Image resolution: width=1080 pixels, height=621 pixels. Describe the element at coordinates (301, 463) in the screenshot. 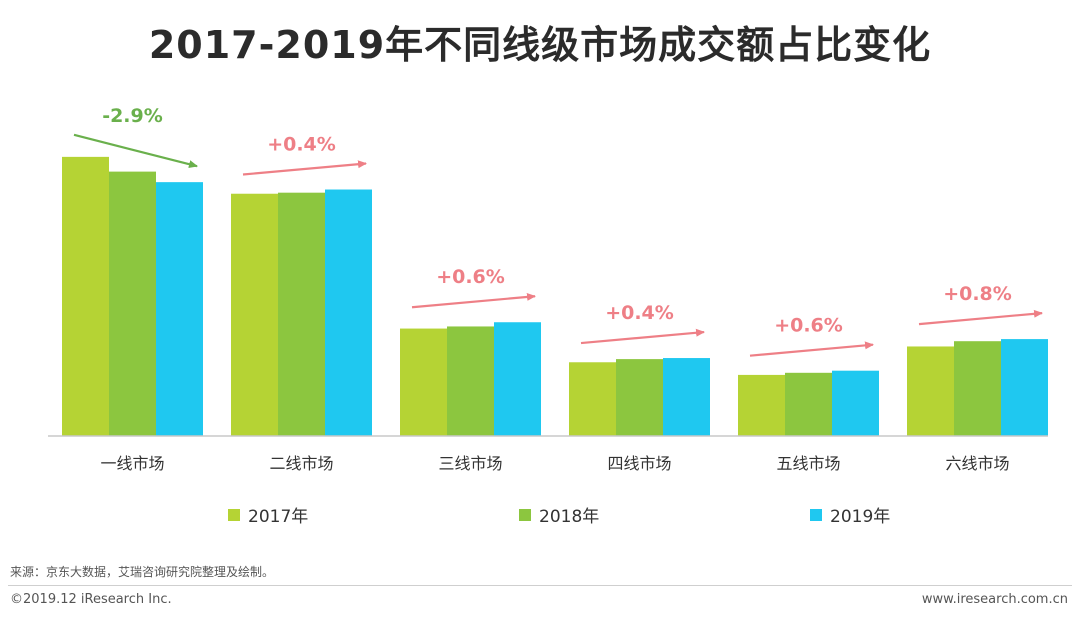

I see `x-tick-label: 二线市场` at that location.